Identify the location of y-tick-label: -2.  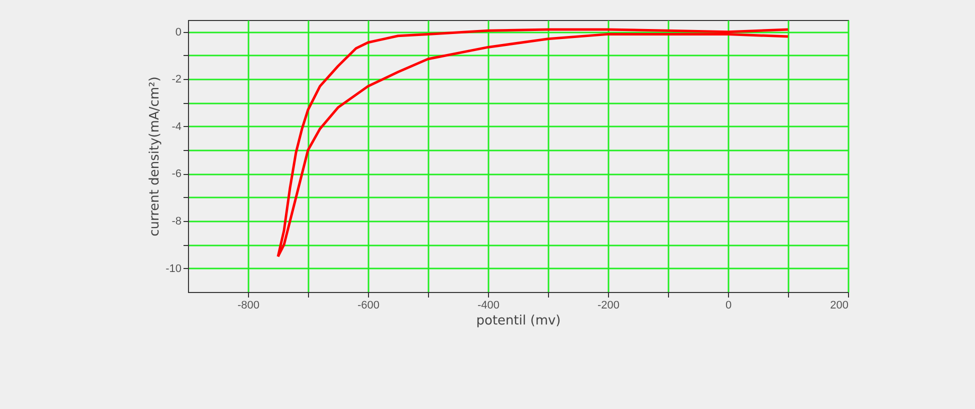
(177, 80).